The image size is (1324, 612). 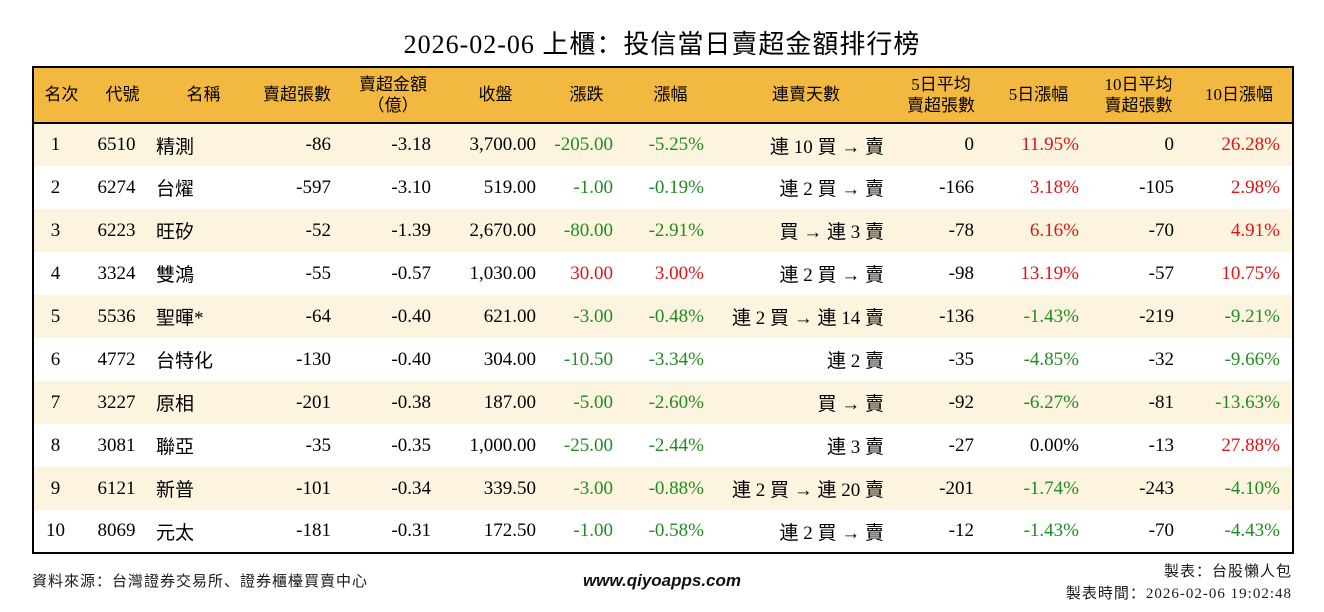 I want to click on stock-name-cell: 聯亞, so click(x=175, y=447).